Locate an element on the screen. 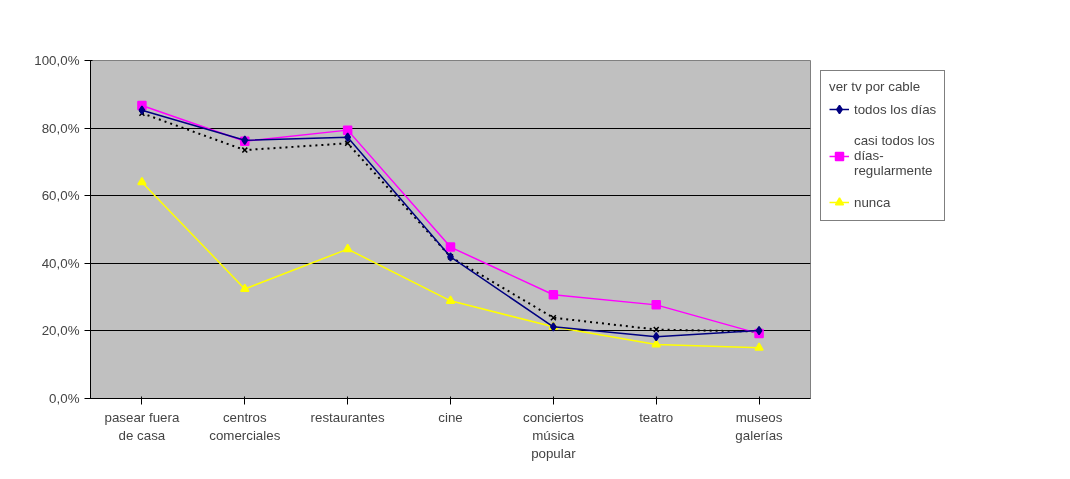 The image size is (1070, 479). legend-label: casi todos los días-regularmente is located at coordinates (894, 155).